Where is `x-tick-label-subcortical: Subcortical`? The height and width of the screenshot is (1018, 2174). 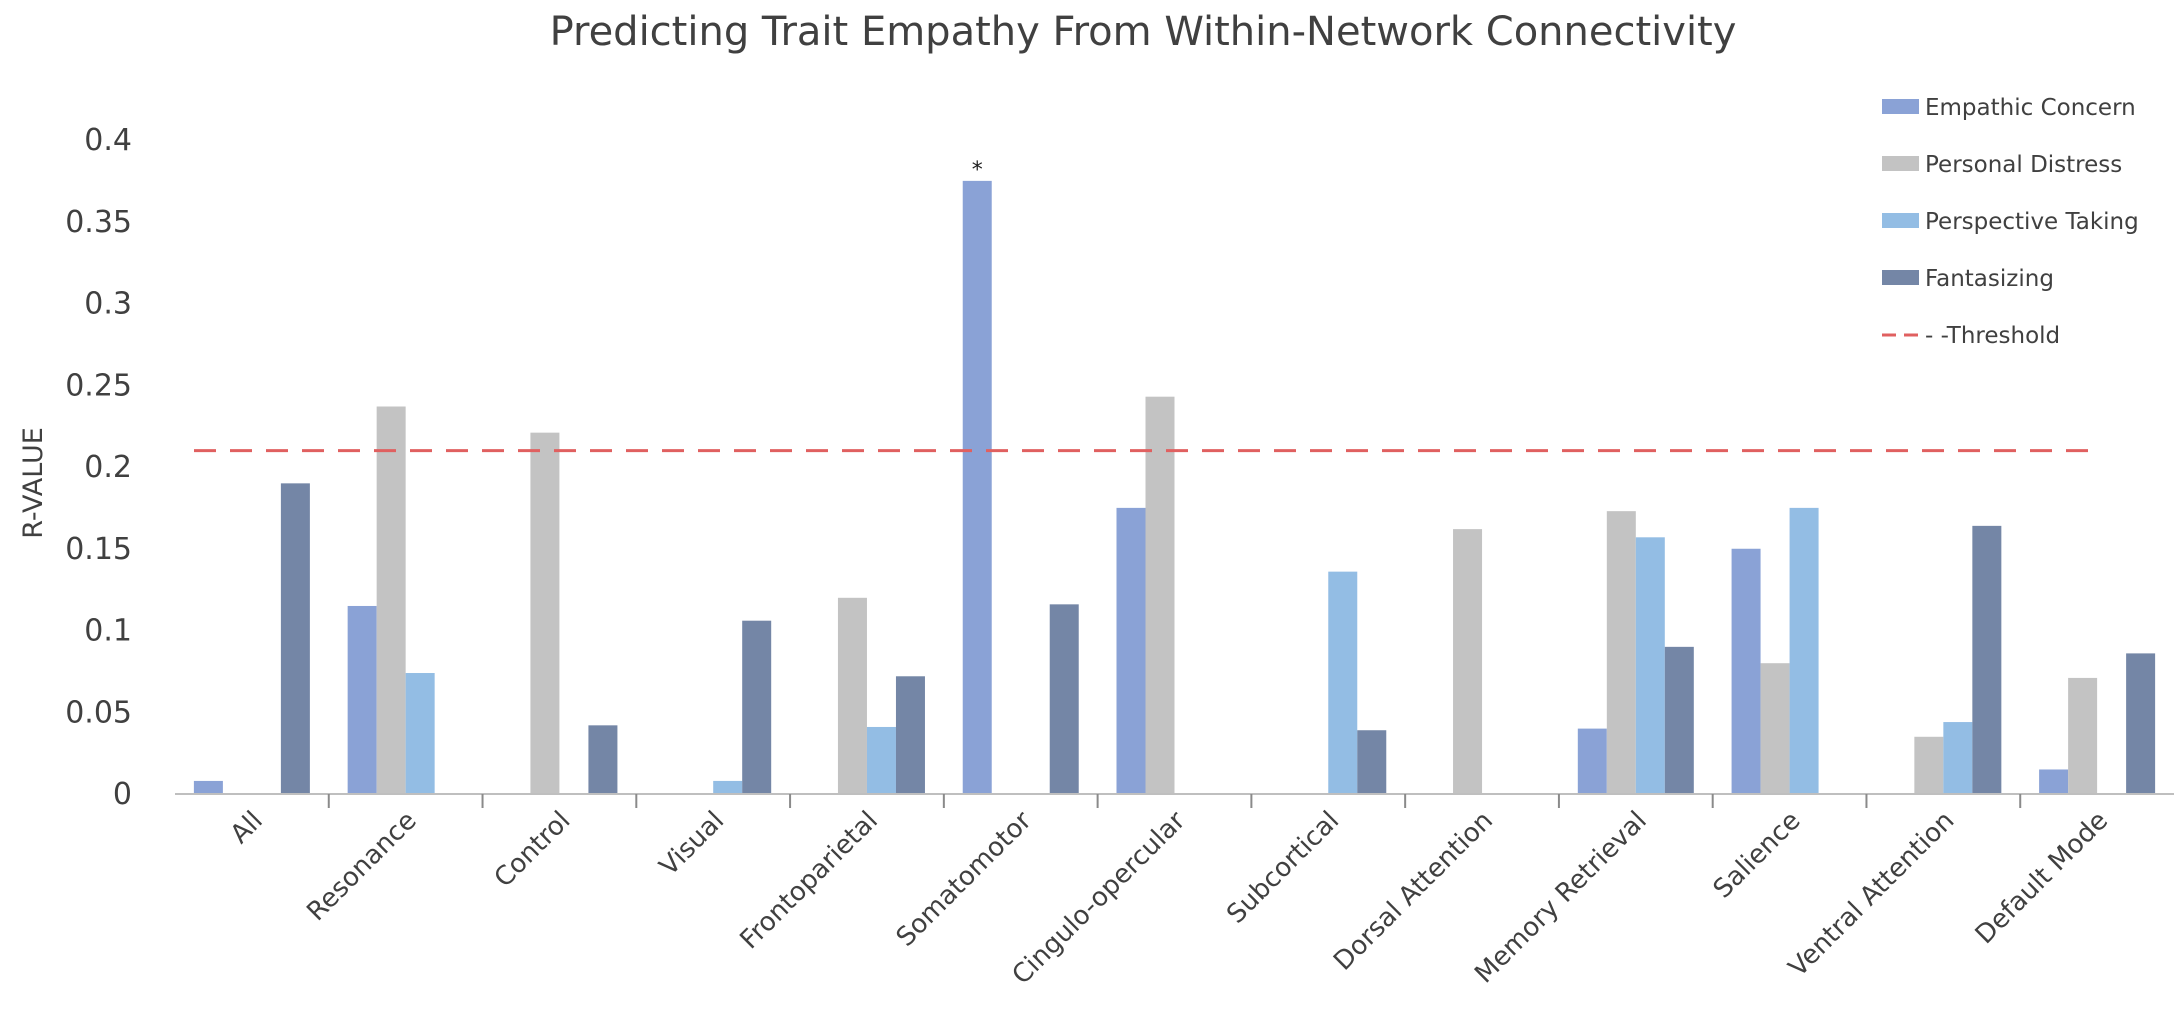 x-tick-label-subcortical: Subcortical is located at coordinates (1283, 868).